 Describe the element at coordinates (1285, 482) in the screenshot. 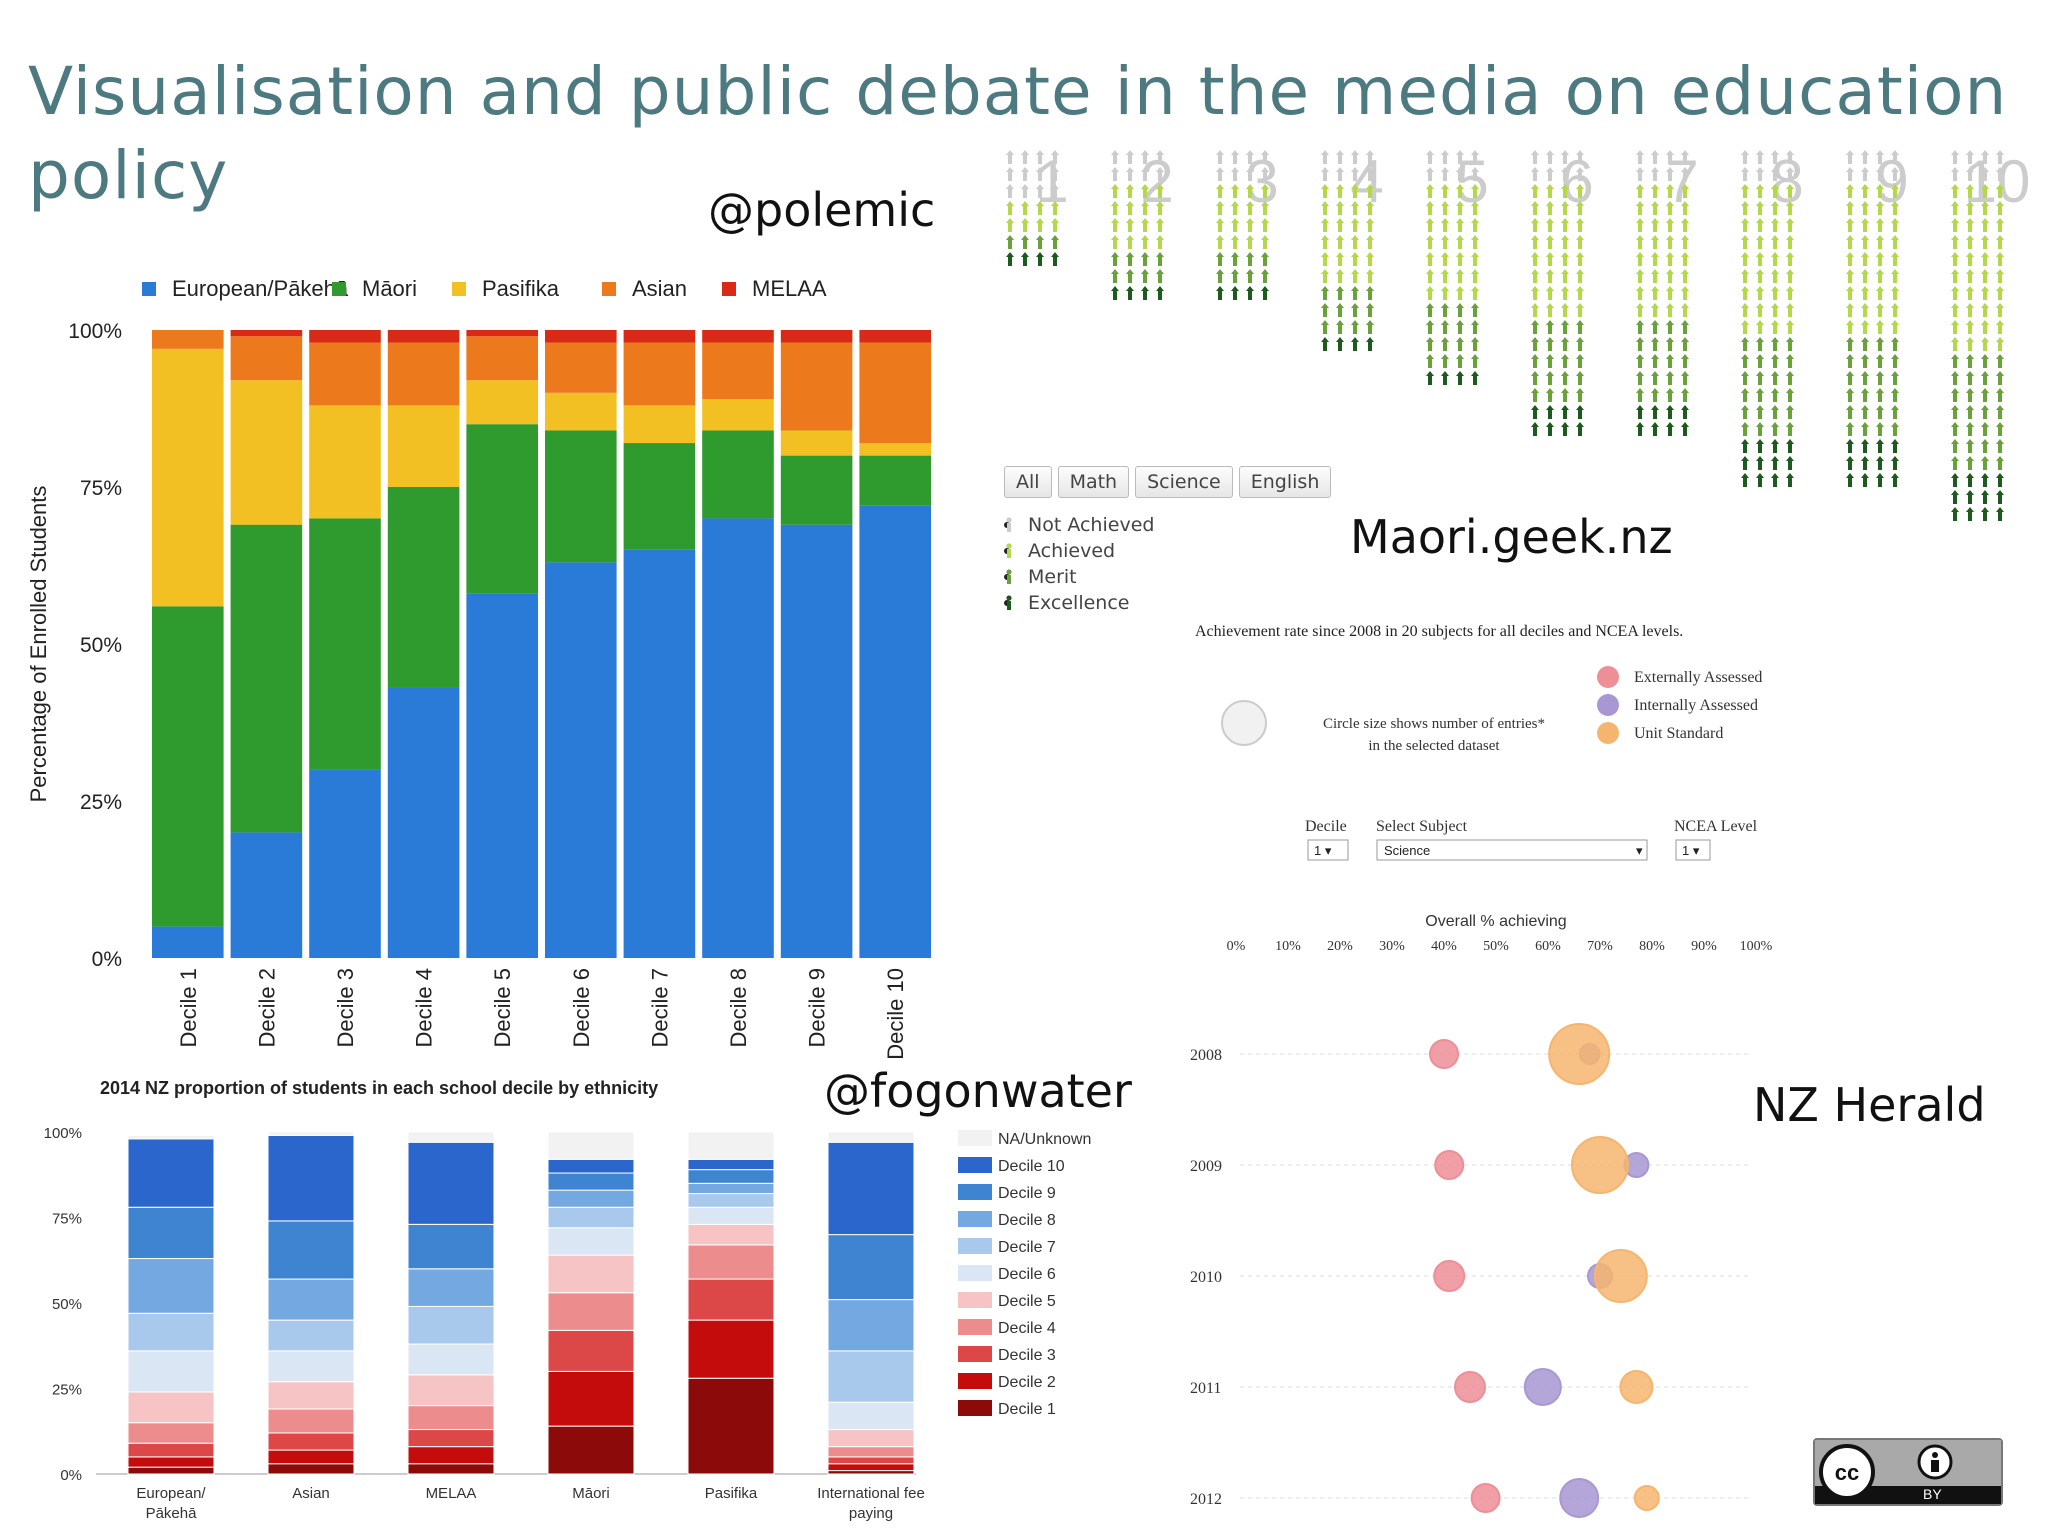

I see `tab-english: English` at that location.